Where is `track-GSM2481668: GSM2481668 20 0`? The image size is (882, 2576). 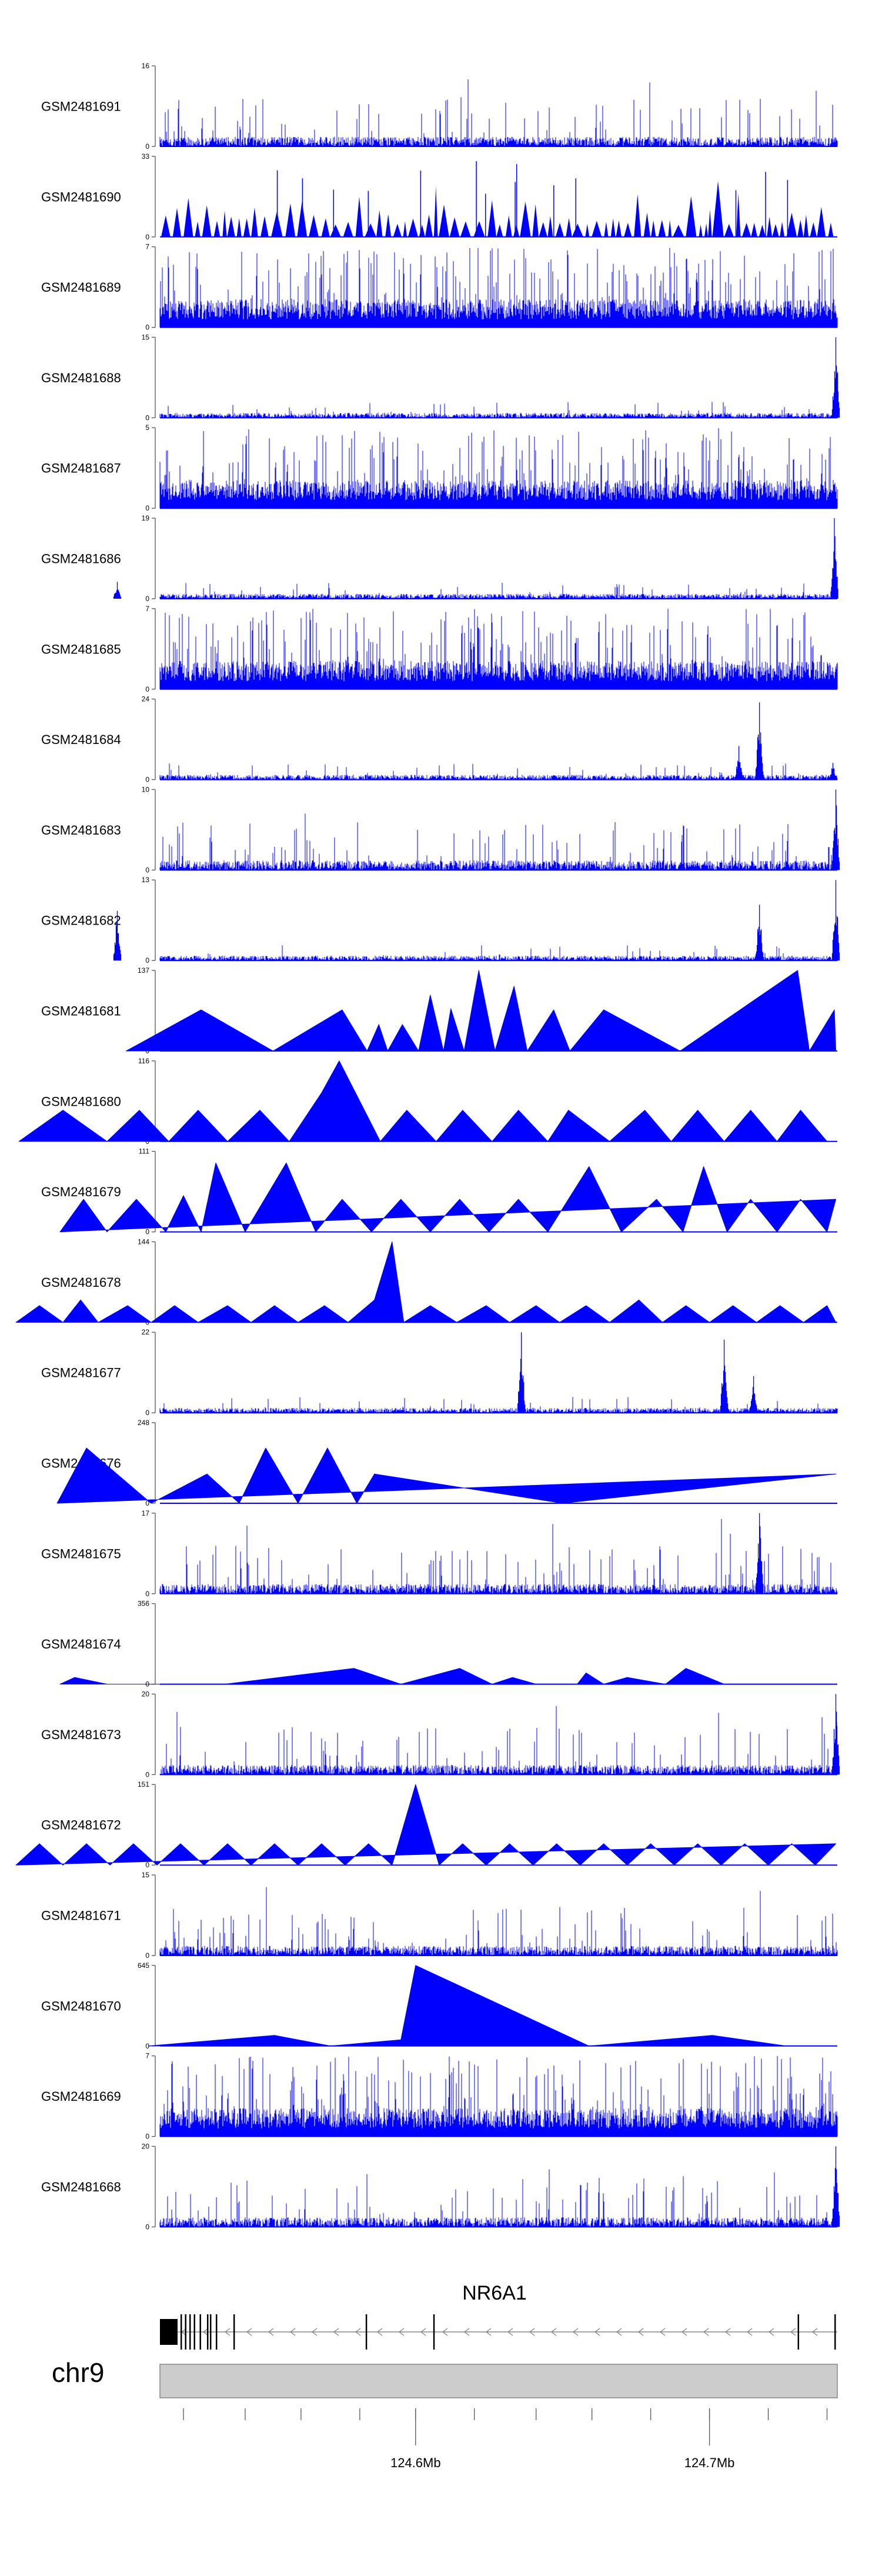 track-GSM2481668: GSM2481668 20 0 is located at coordinates (440, 2186).